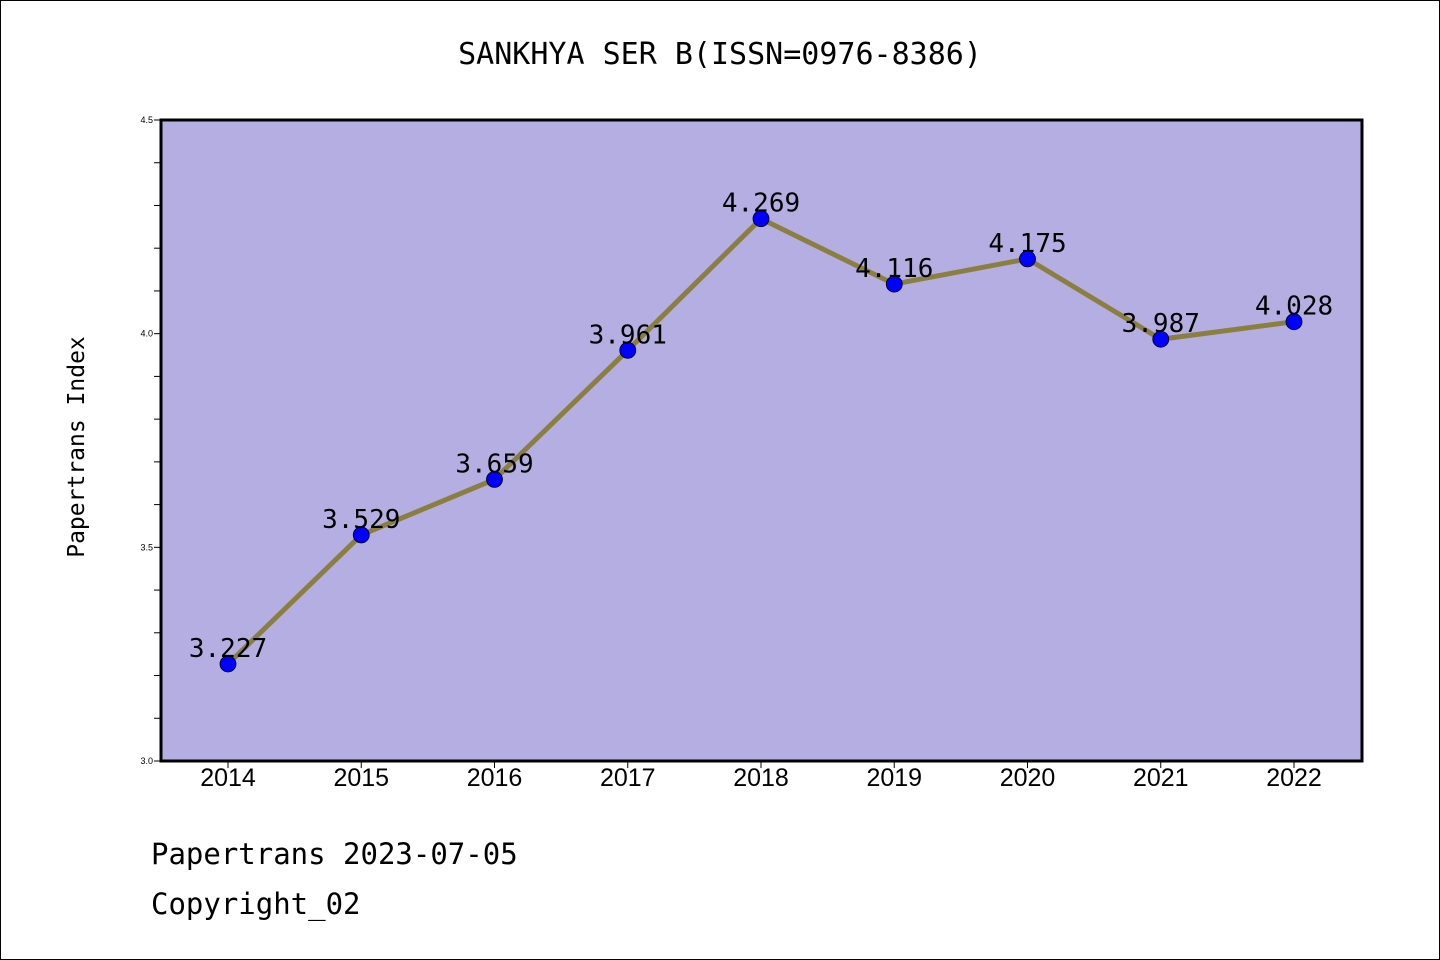 The width and height of the screenshot is (1440, 960). What do you see at coordinates (628, 778) in the screenshot?
I see `x-tick-label: 2017` at bounding box center [628, 778].